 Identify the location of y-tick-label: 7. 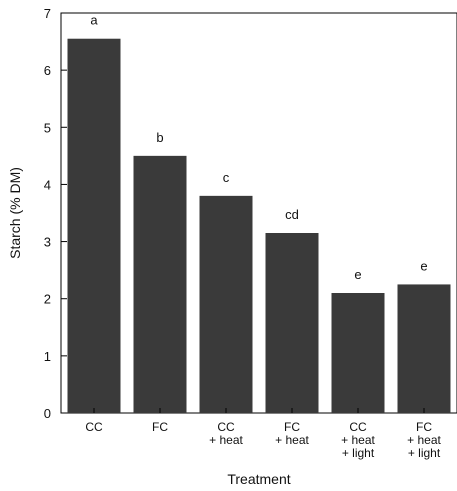
(47, 13).